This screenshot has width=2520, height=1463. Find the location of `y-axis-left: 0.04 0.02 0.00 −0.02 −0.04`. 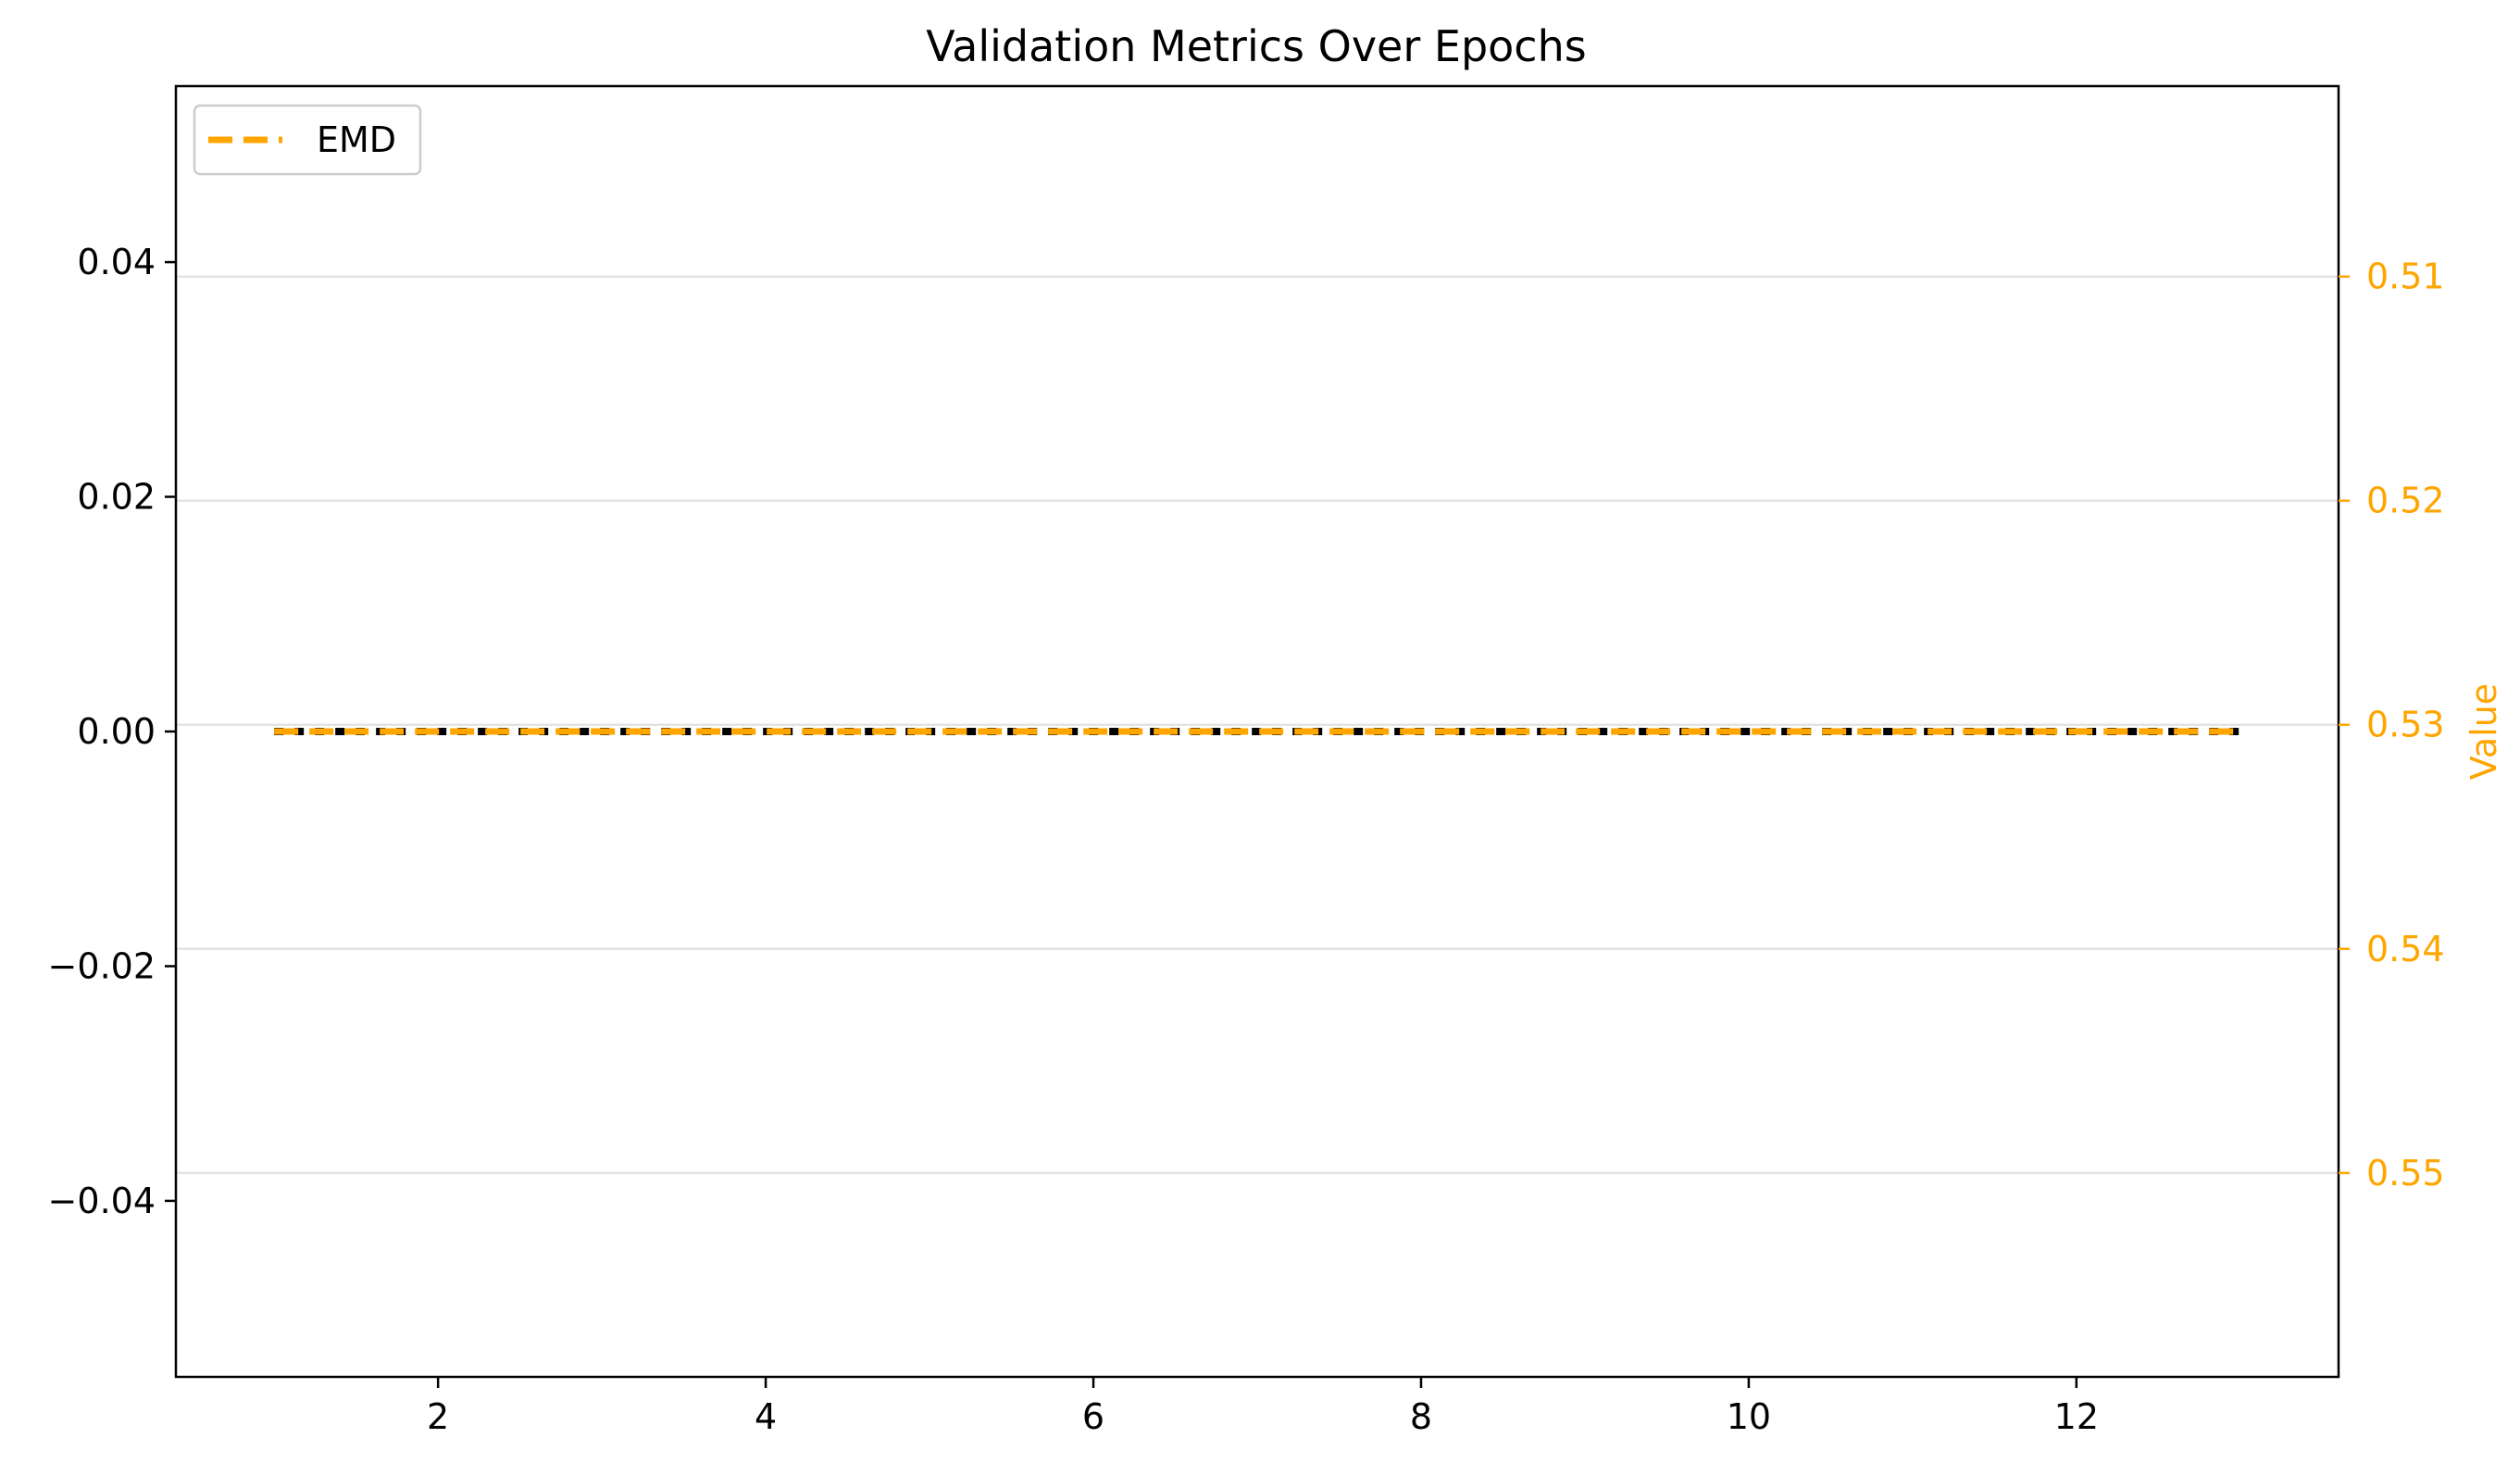

y-axis-left: 0.04 0.02 0.00 −0.02 −0.04 is located at coordinates (112, 731).